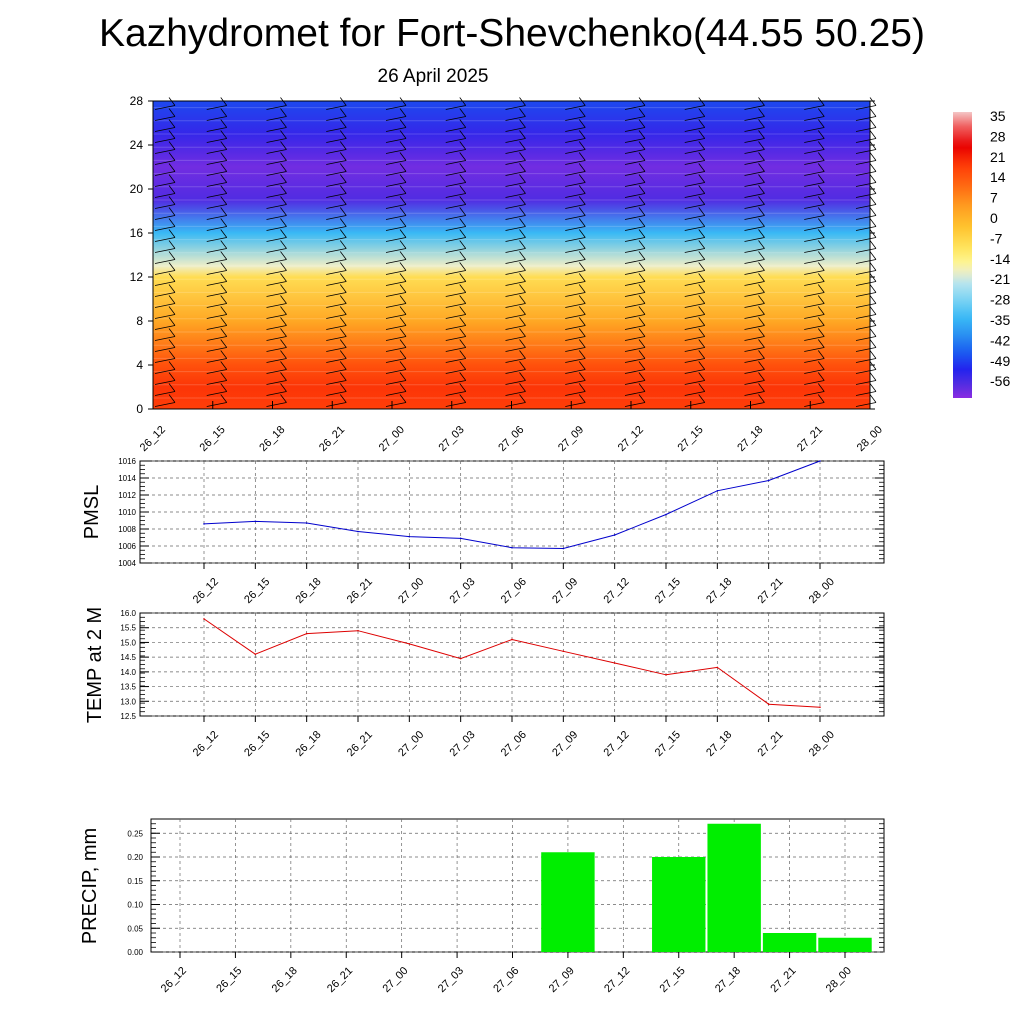  What do you see at coordinates (822, 744) in the screenshot?
I see `x-tick-label: 28_00` at bounding box center [822, 744].